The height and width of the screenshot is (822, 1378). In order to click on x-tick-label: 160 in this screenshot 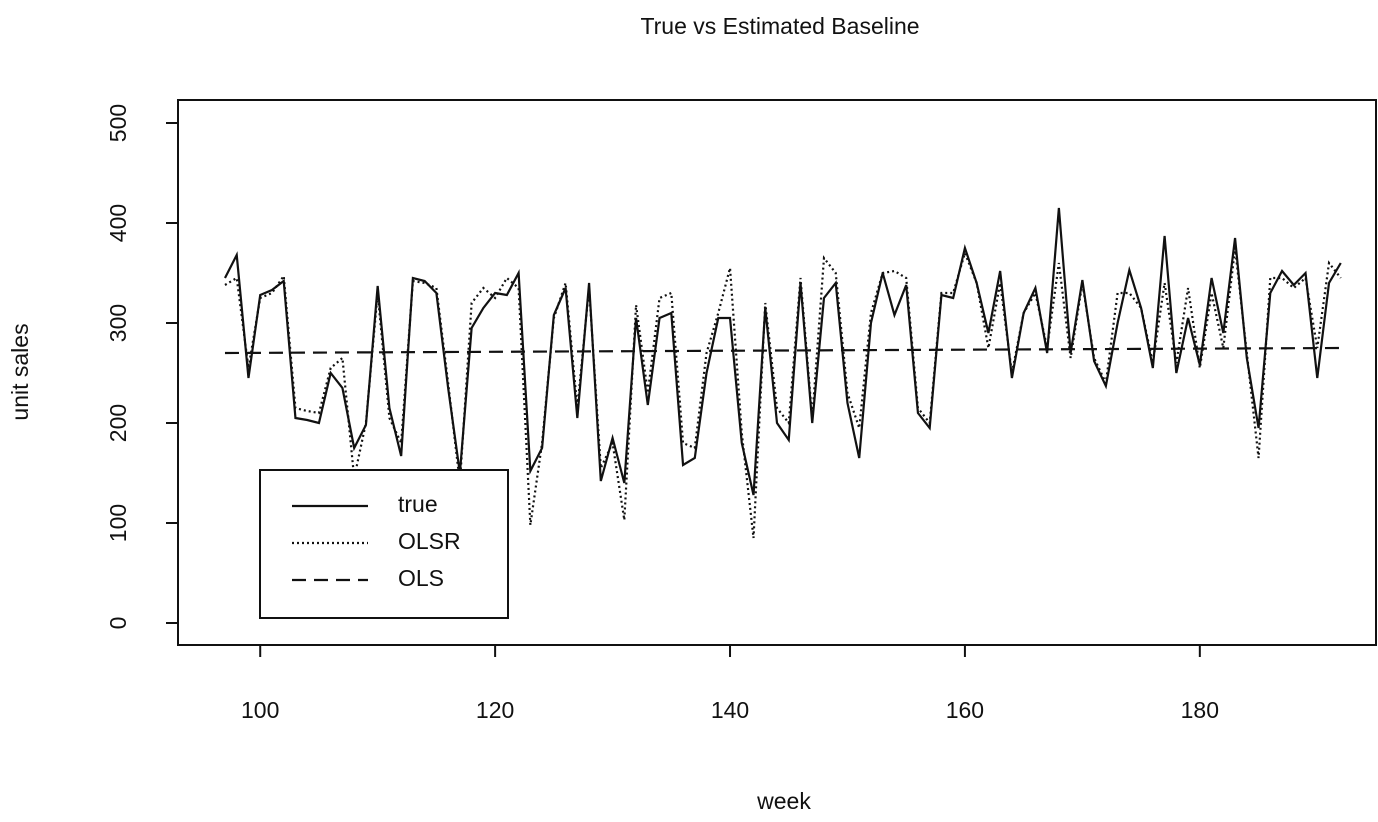, I will do `click(965, 710)`.